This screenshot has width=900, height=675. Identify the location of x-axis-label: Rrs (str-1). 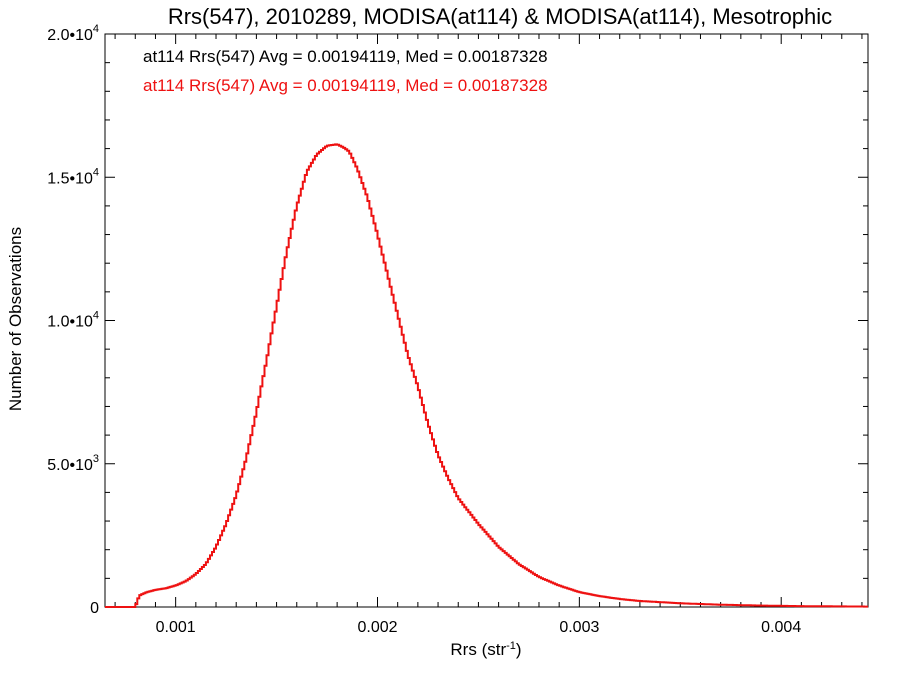
(485, 649).